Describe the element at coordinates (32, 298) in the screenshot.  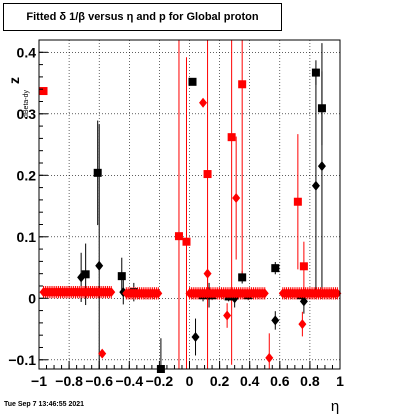
I see `y-tick-label: 0` at that location.